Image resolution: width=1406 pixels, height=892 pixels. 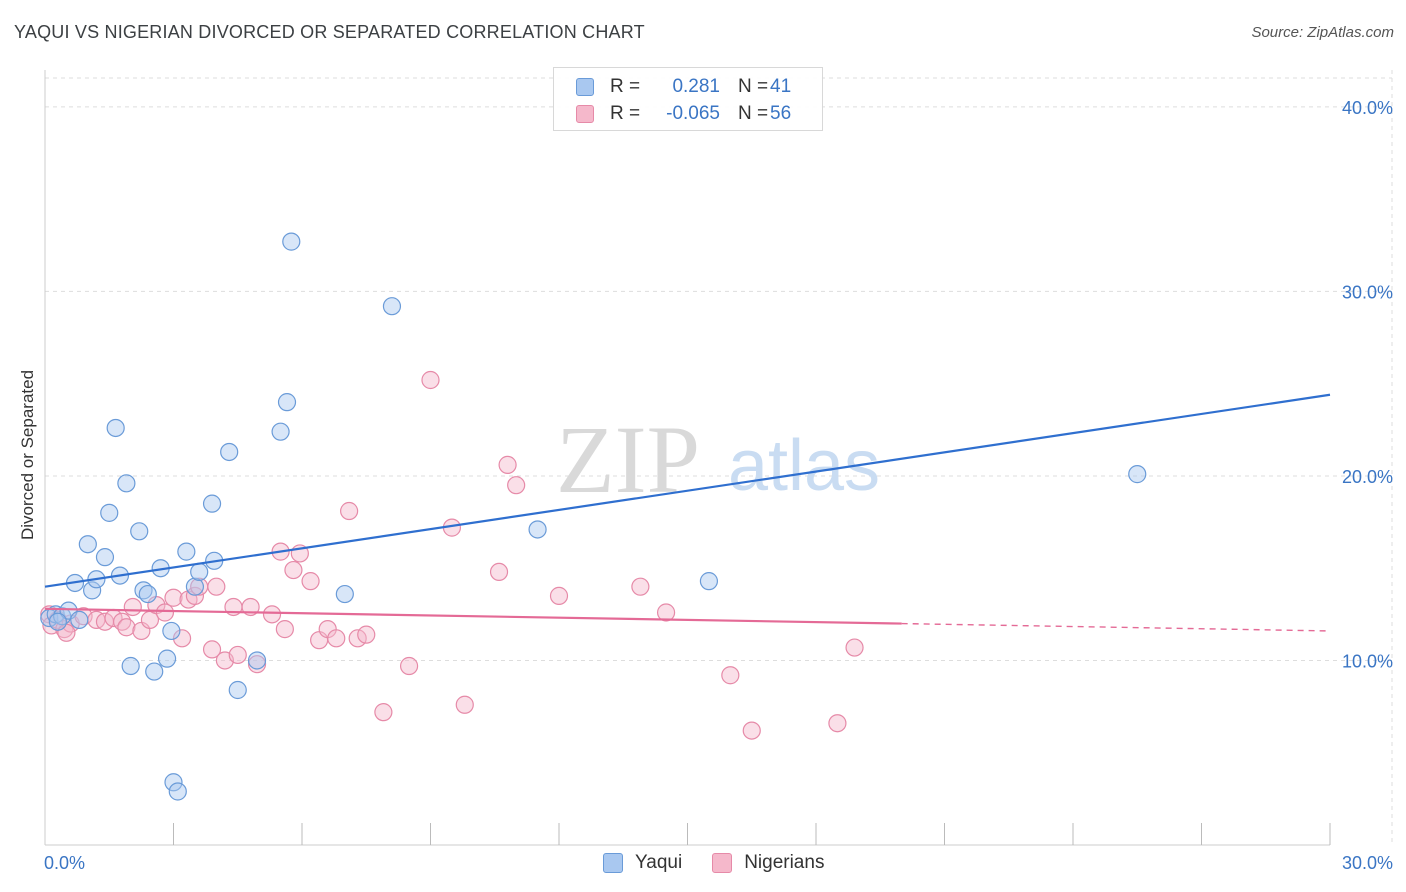 I want to click on y-tick-label: 20.0%, so click(x=1367, y=477).